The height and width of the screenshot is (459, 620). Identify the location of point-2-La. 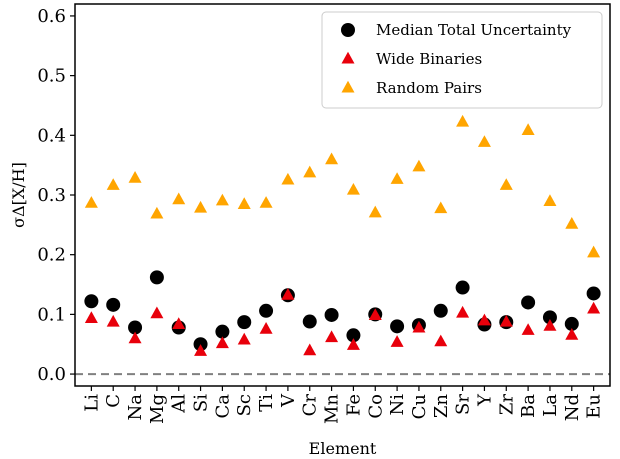
(550, 200).